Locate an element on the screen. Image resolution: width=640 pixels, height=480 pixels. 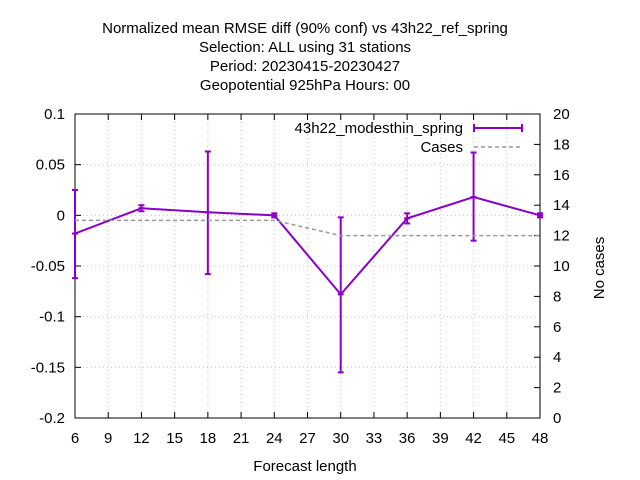
x-tick-label: 39 is located at coordinates (440, 438).